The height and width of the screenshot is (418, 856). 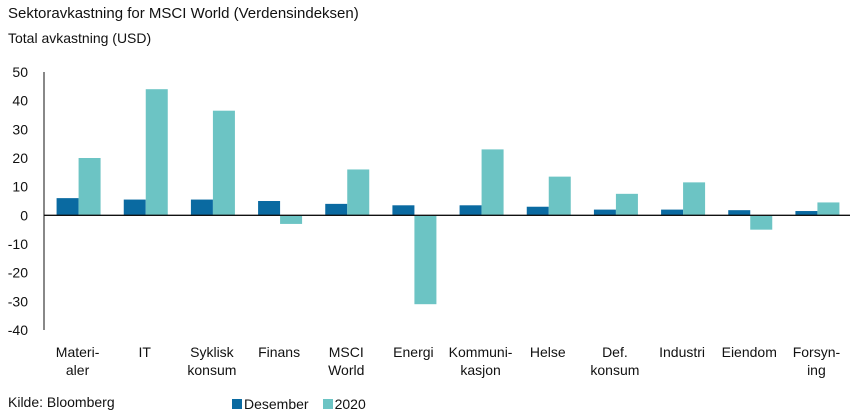 What do you see at coordinates (548, 352) in the screenshot?
I see `x-tick-label: Helse` at bounding box center [548, 352].